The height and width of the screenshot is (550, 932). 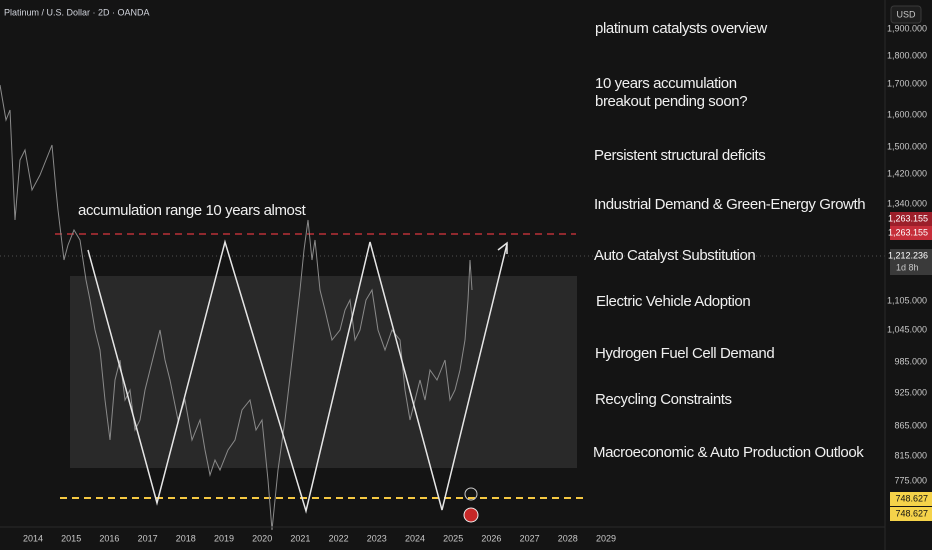 What do you see at coordinates (471, 494) in the screenshot?
I see `event-icon` at bounding box center [471, 494].